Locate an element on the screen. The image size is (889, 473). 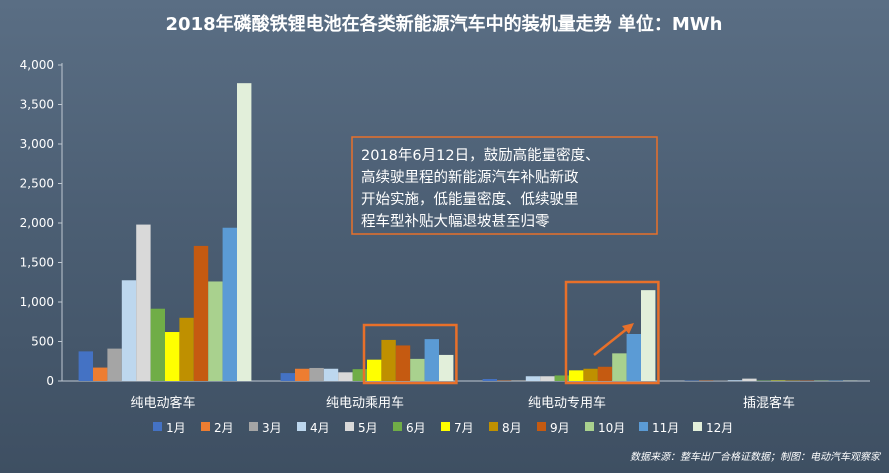
arrow-head is located at coordinates (628, 328).